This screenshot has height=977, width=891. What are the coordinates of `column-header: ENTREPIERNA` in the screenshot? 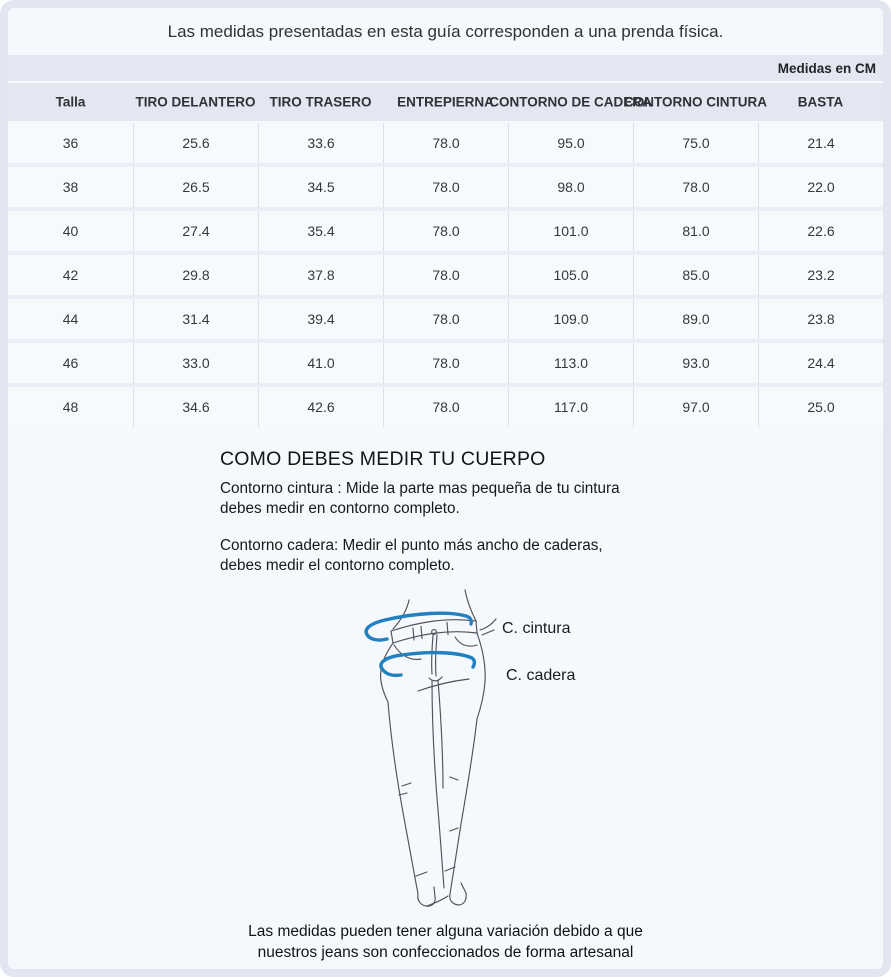 It's located at (445, 102).